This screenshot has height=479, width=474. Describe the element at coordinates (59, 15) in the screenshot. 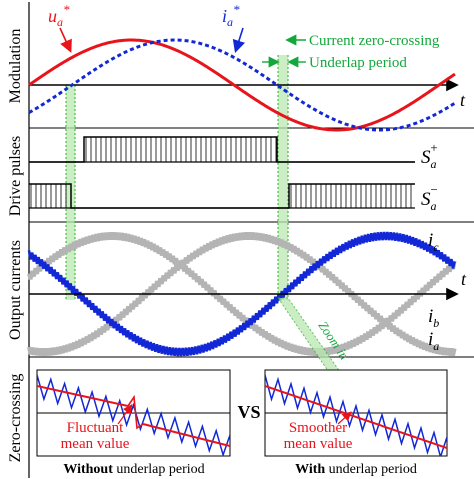

I see `ua-star-label: ua*` at that location.